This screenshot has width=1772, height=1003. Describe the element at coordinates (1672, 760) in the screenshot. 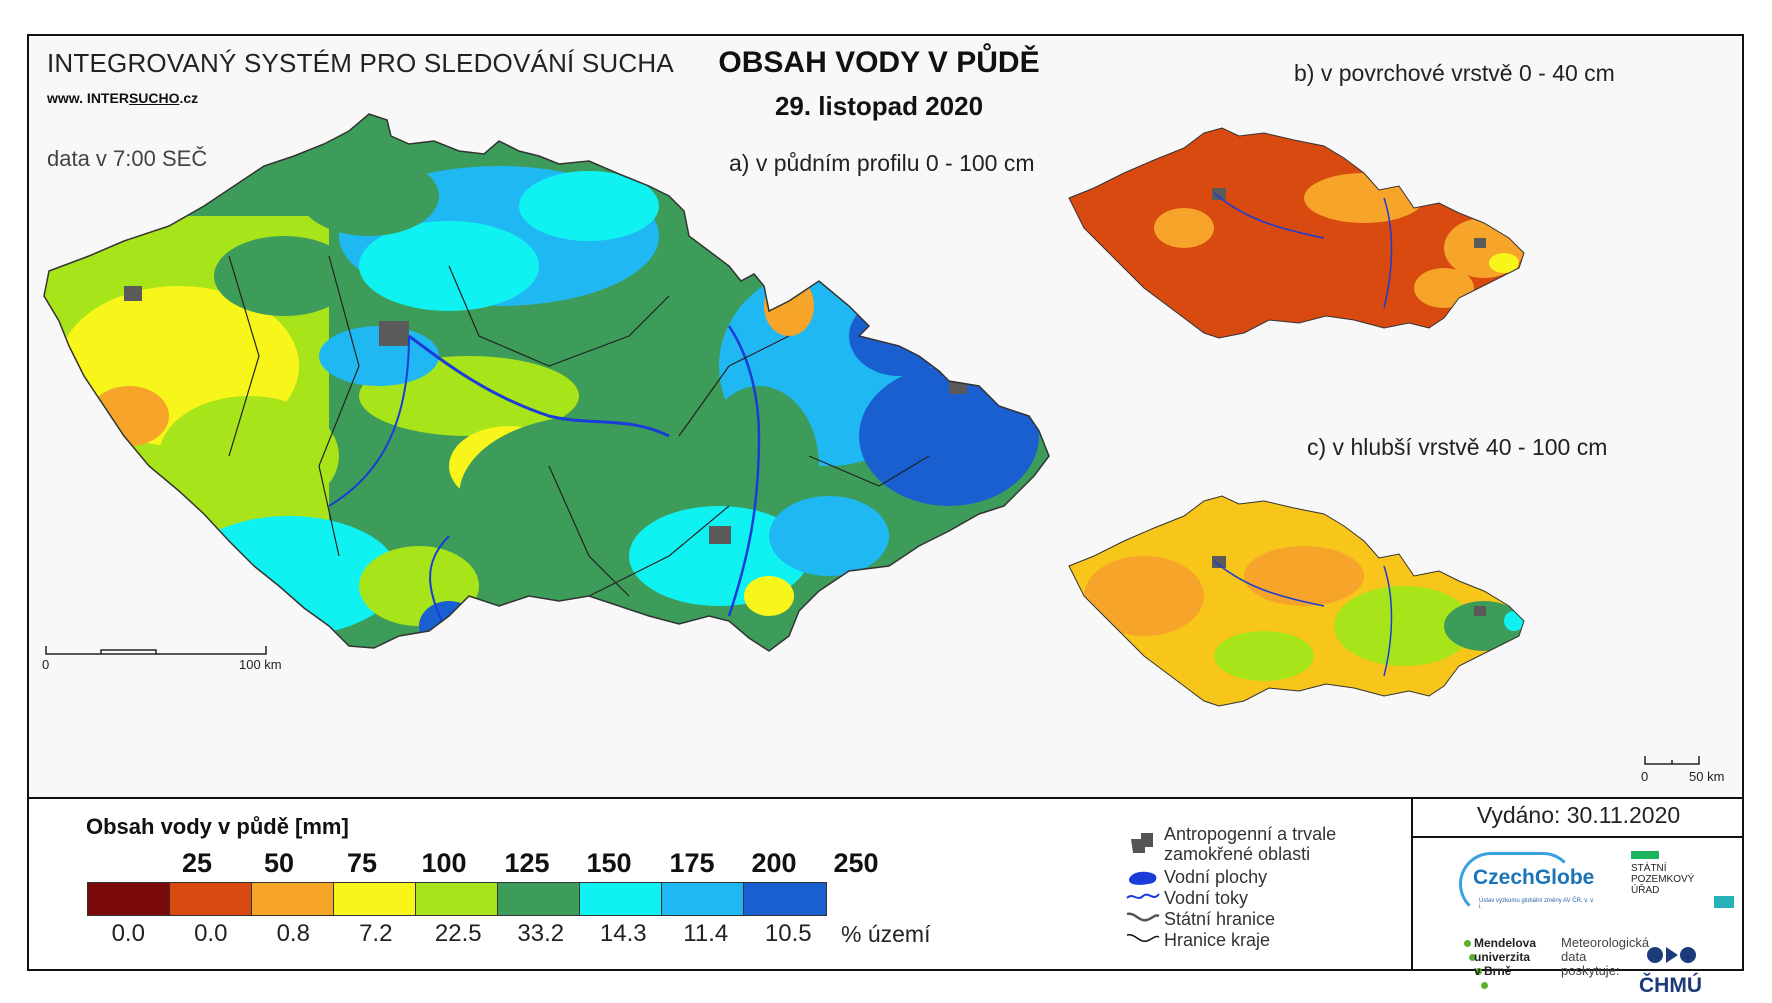

I see `scale-bar-c` at that location.